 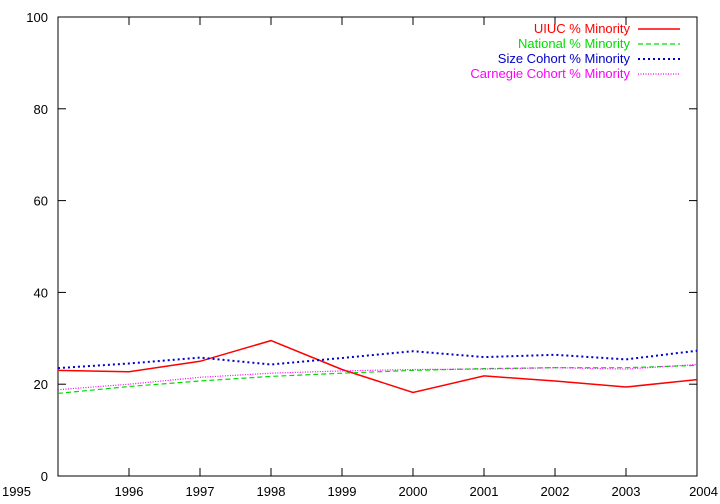 I want to click on x-tick-label: 2003, so click(x=626, y=491).